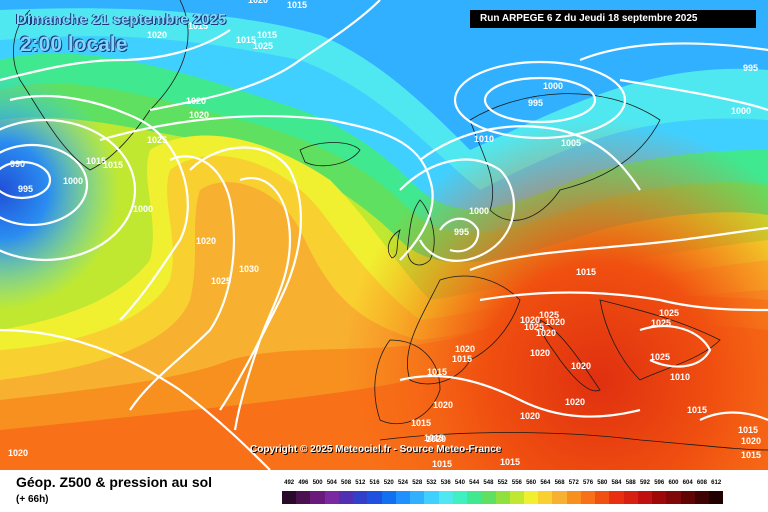 The image size is (768, 512). Describe the element at coordinates (516, 483) in the screenshot. I see `scale-label: 556` at that location.